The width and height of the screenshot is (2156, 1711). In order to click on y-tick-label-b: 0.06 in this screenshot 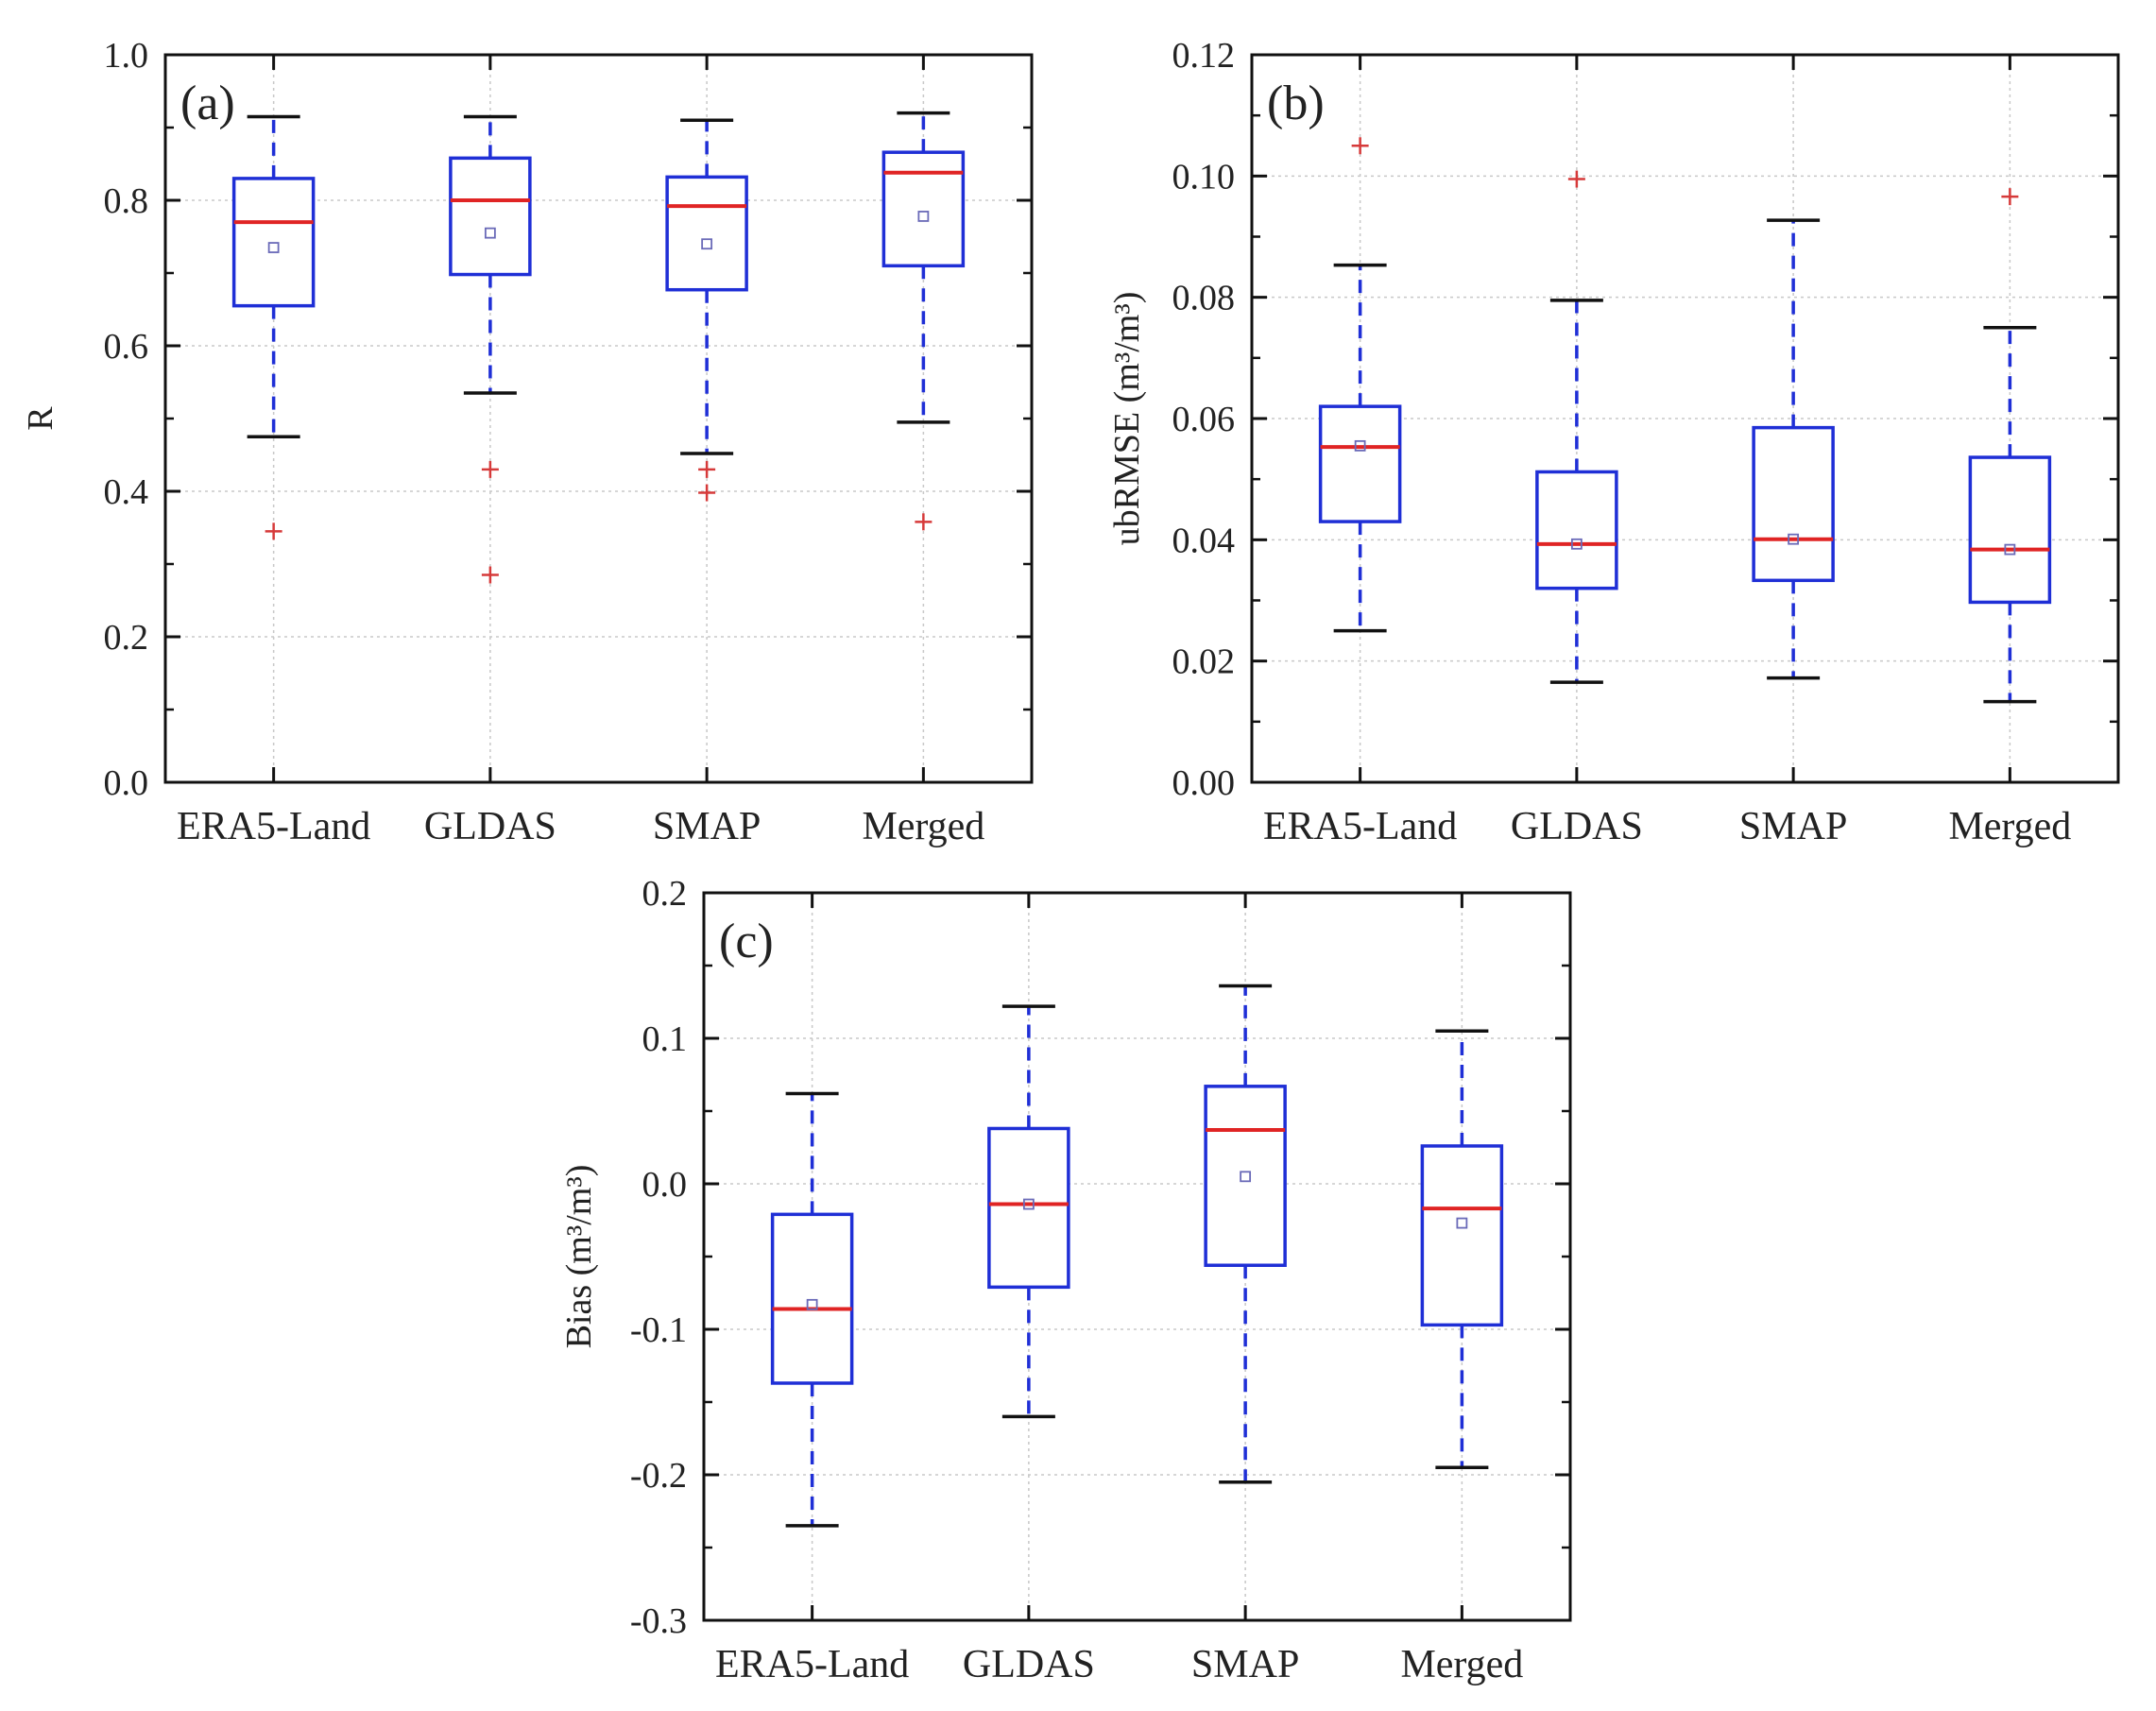, I will do `click(1204, 419)`.